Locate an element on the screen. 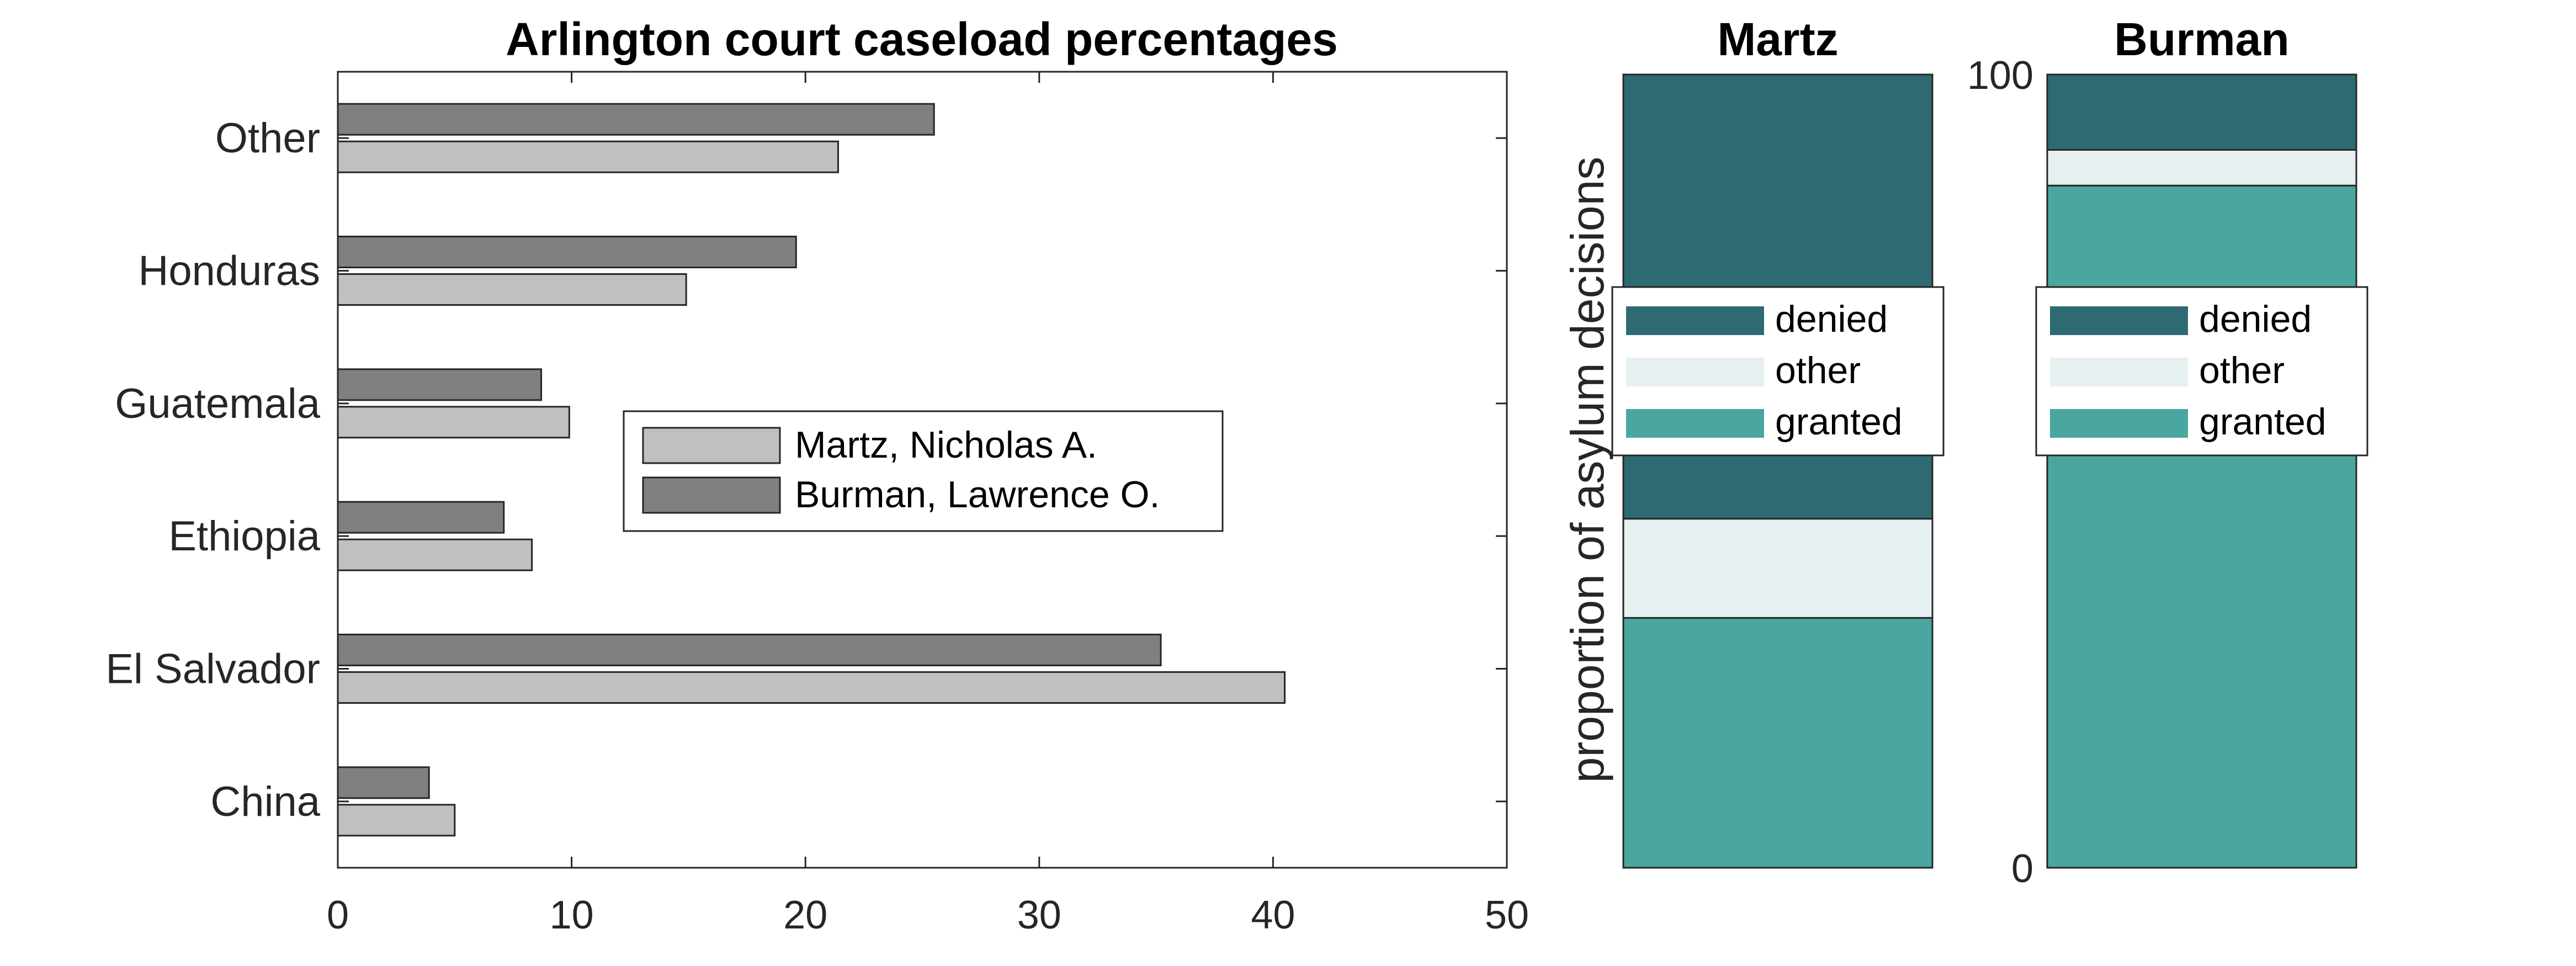 This screenshot has width=2576, height=966. left-legend: Martz, Nicholas A. Burman, Lawrence O. is located at coordinates (923, 471).